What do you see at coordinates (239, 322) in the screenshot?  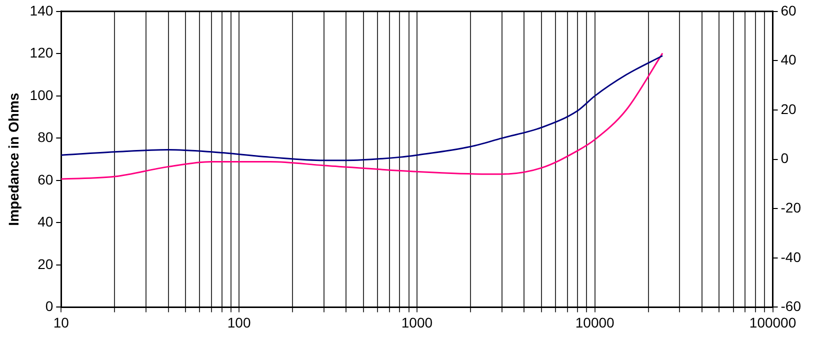 I see `x-tick-label: 100` at bounding box center [239, 322].